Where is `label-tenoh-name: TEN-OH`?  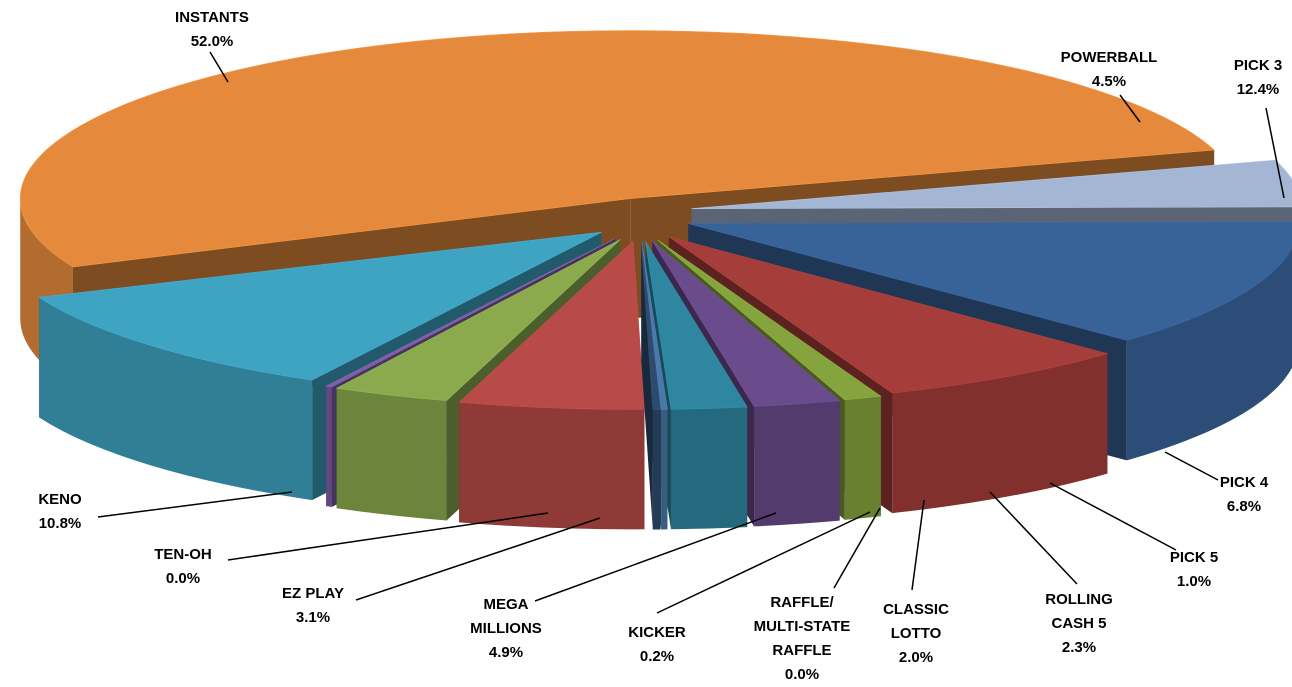 label-tenoh-name: TEN-OH is located at coordinates (183, 554).